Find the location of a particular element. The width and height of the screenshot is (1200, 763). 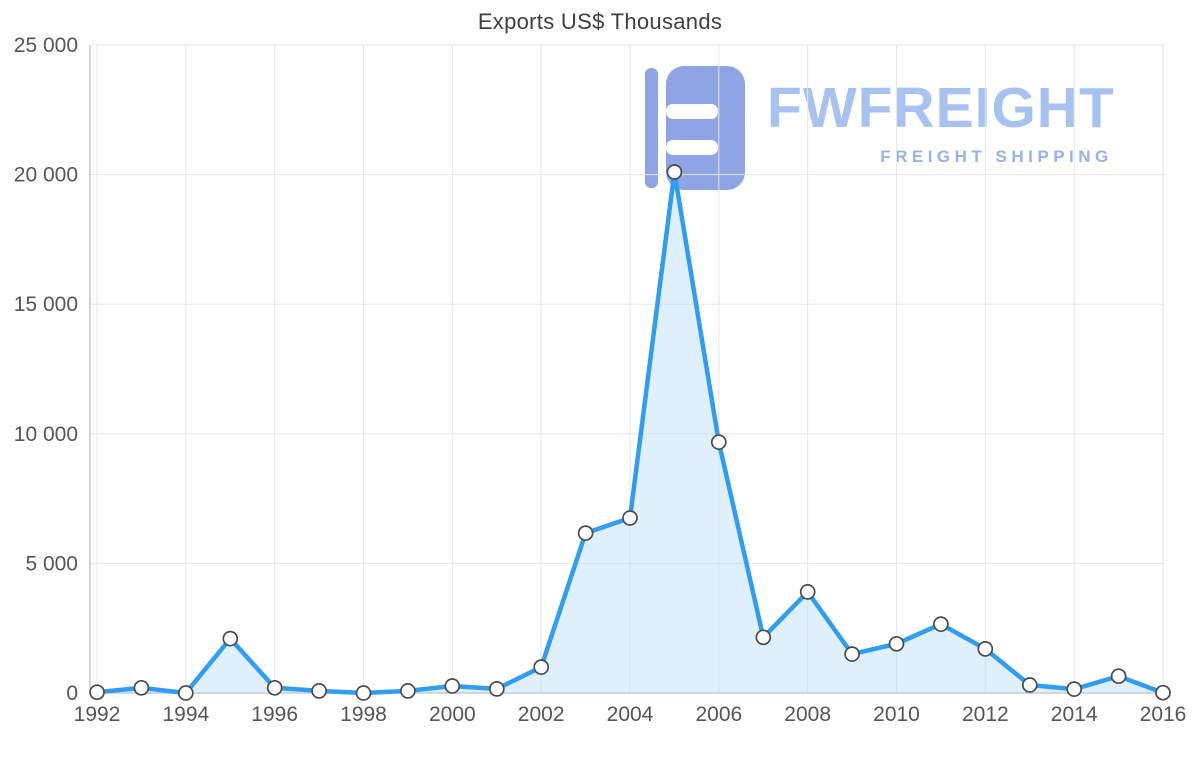

y-tick-label: 25 000 is located at coordinates (46, 45).